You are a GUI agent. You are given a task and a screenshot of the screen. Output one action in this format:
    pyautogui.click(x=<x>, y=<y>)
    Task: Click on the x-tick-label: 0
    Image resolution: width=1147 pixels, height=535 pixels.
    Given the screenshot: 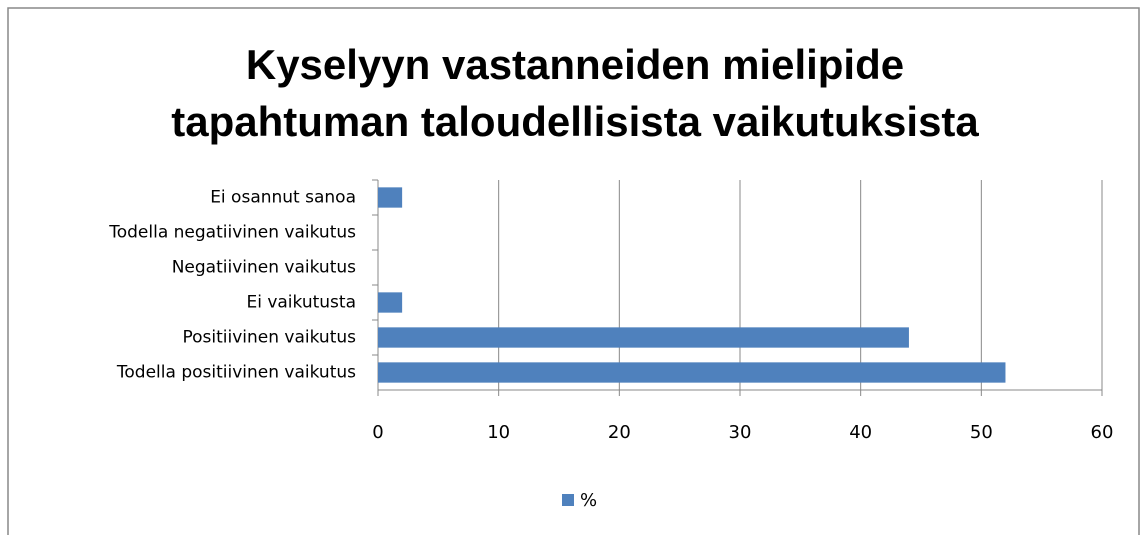 What is the action you would take?
    pyautogui.click(x=377, y=432)
    